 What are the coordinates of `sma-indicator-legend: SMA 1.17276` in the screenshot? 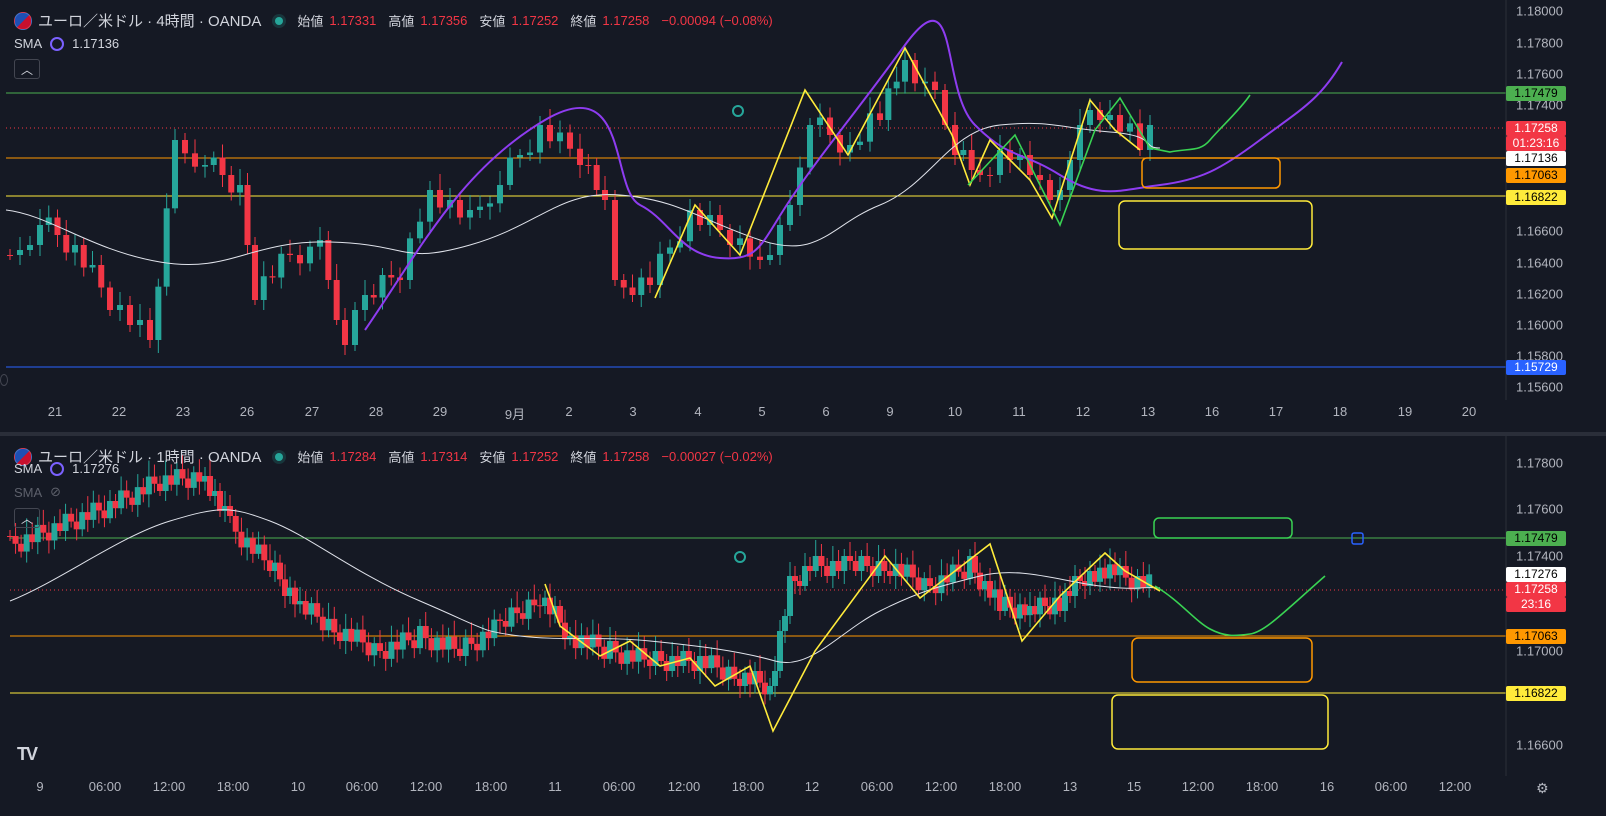 It's located at (66, 468).